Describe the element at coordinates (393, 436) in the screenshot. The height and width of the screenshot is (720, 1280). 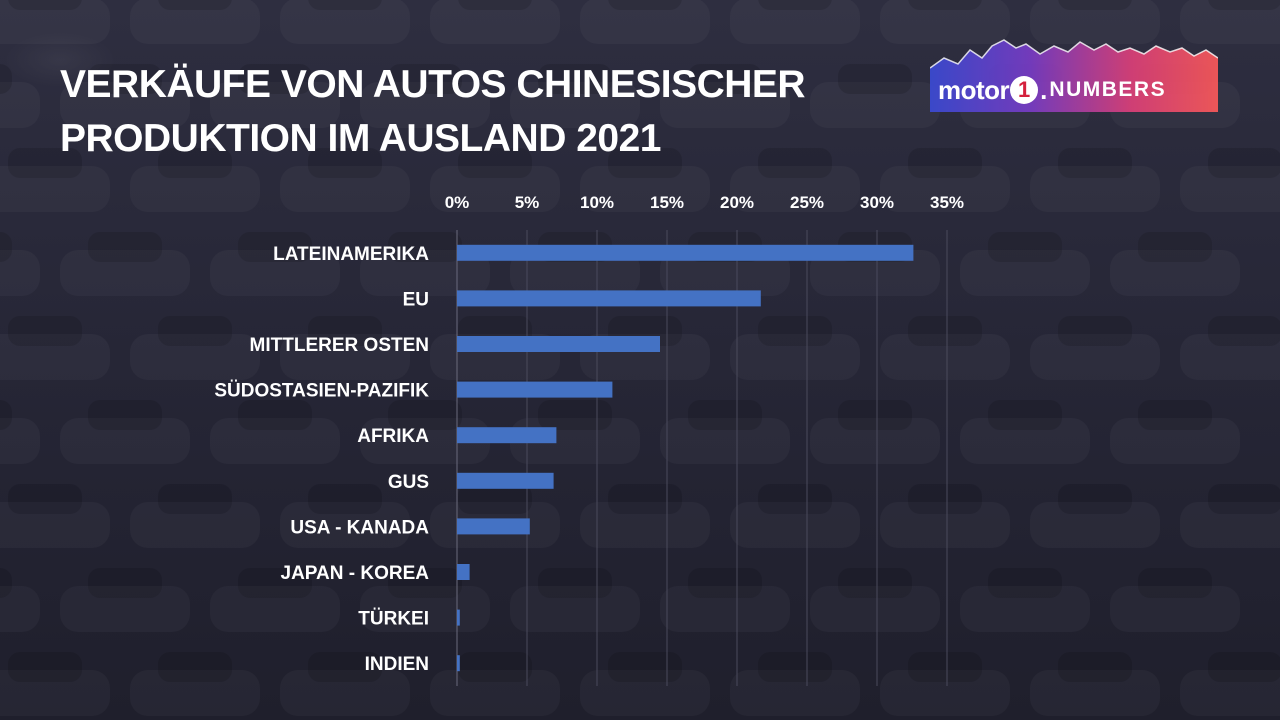
I see `category-label: AFRIKA` at that location.